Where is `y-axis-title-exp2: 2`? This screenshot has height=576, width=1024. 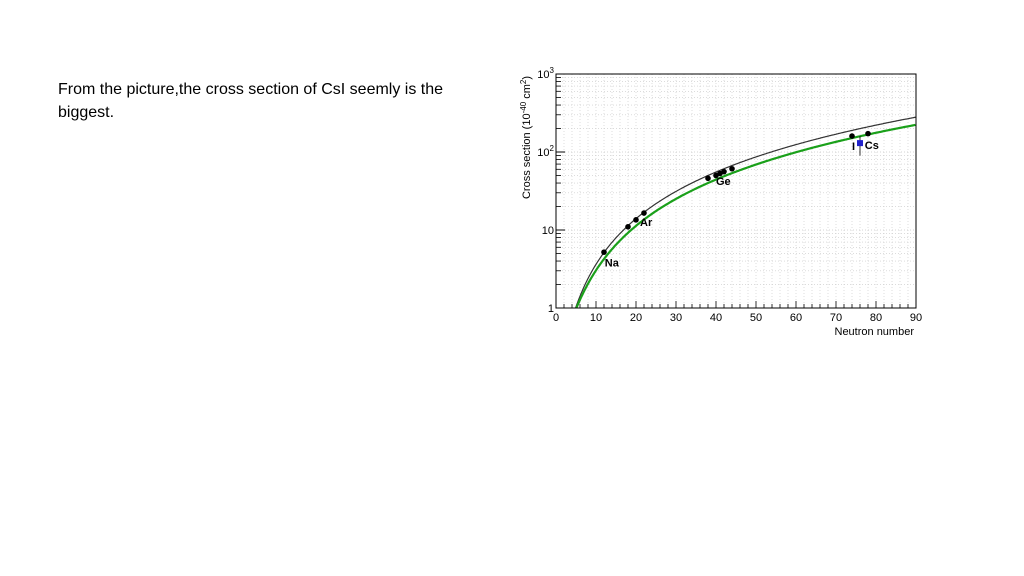 y-axis-title-exp2: 2 is located at coordinates (523, 81).